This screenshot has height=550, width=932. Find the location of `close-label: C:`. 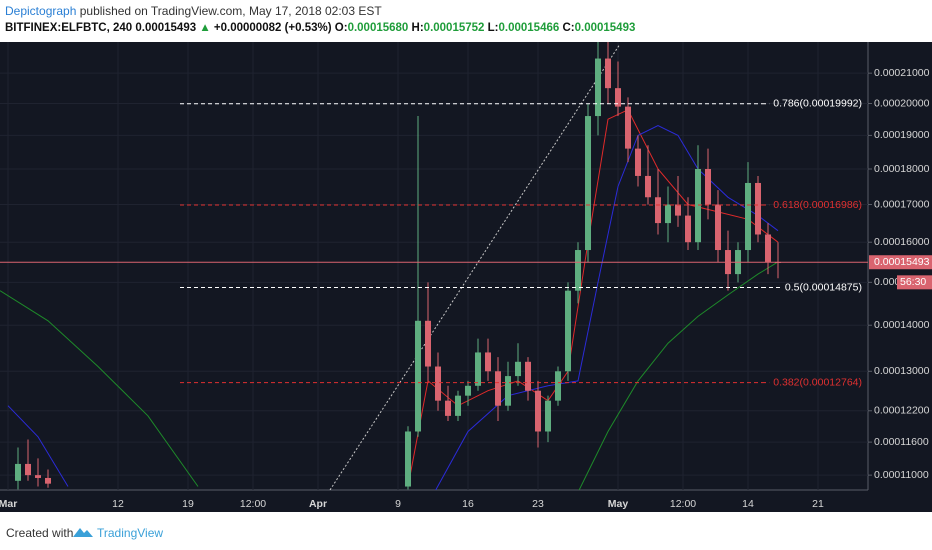

close-label: C: is located at coordinates (568, 28).